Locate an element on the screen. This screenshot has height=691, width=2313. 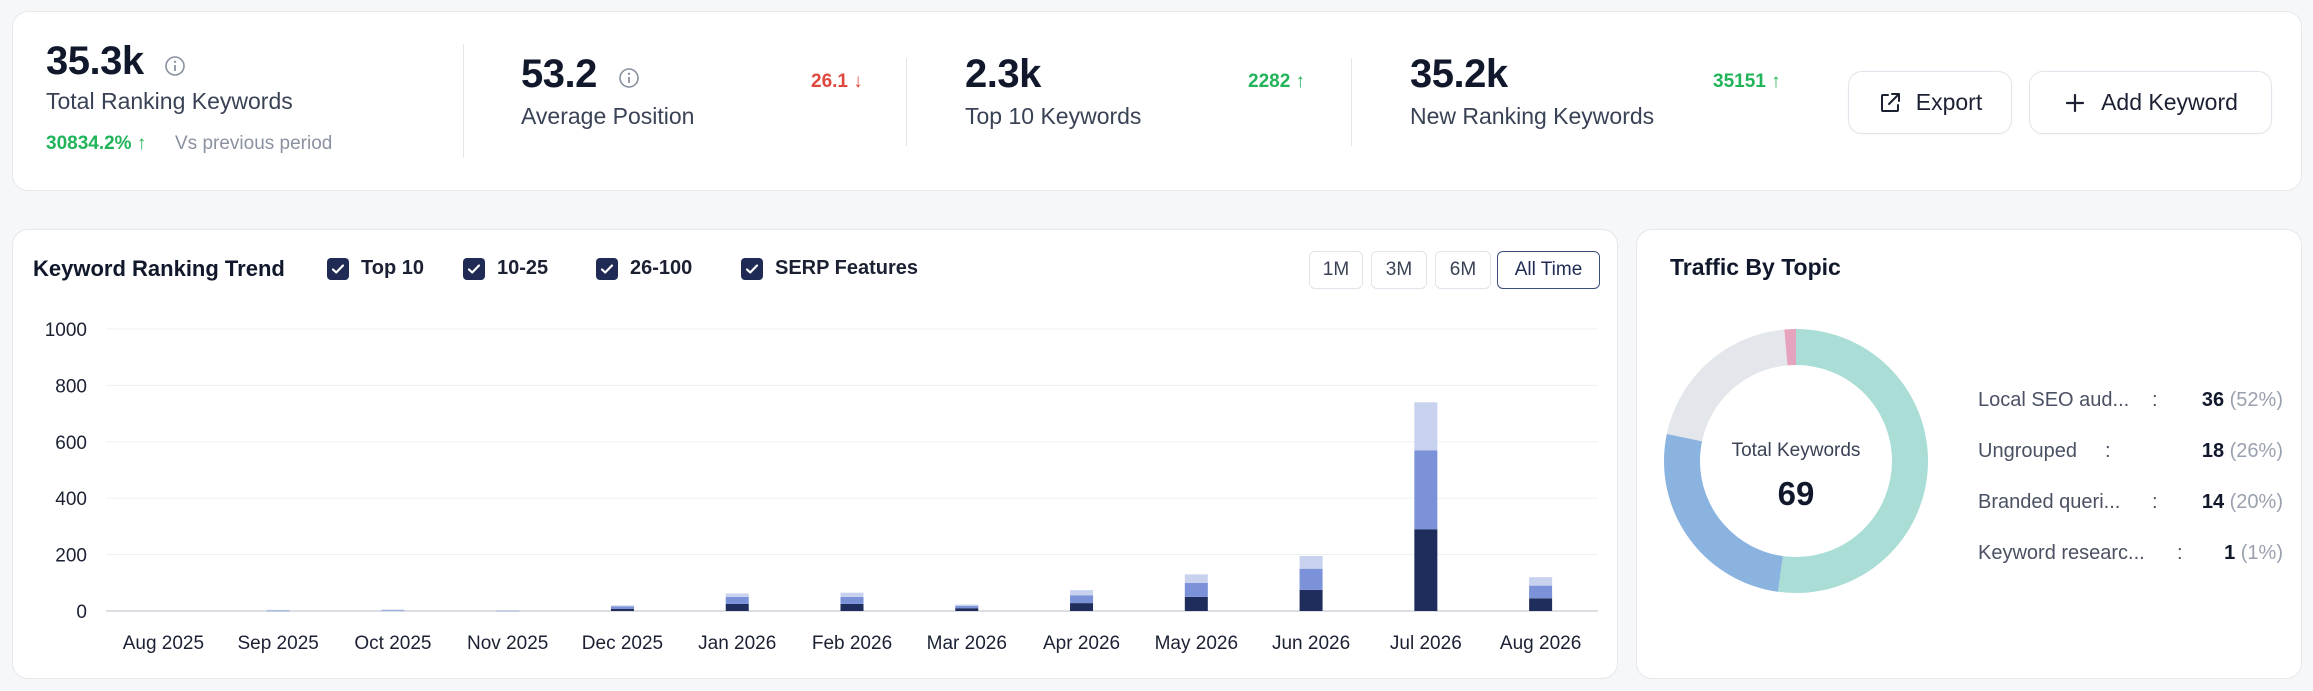
avg-position-label: Average Position is located at coordinates (608, 116).